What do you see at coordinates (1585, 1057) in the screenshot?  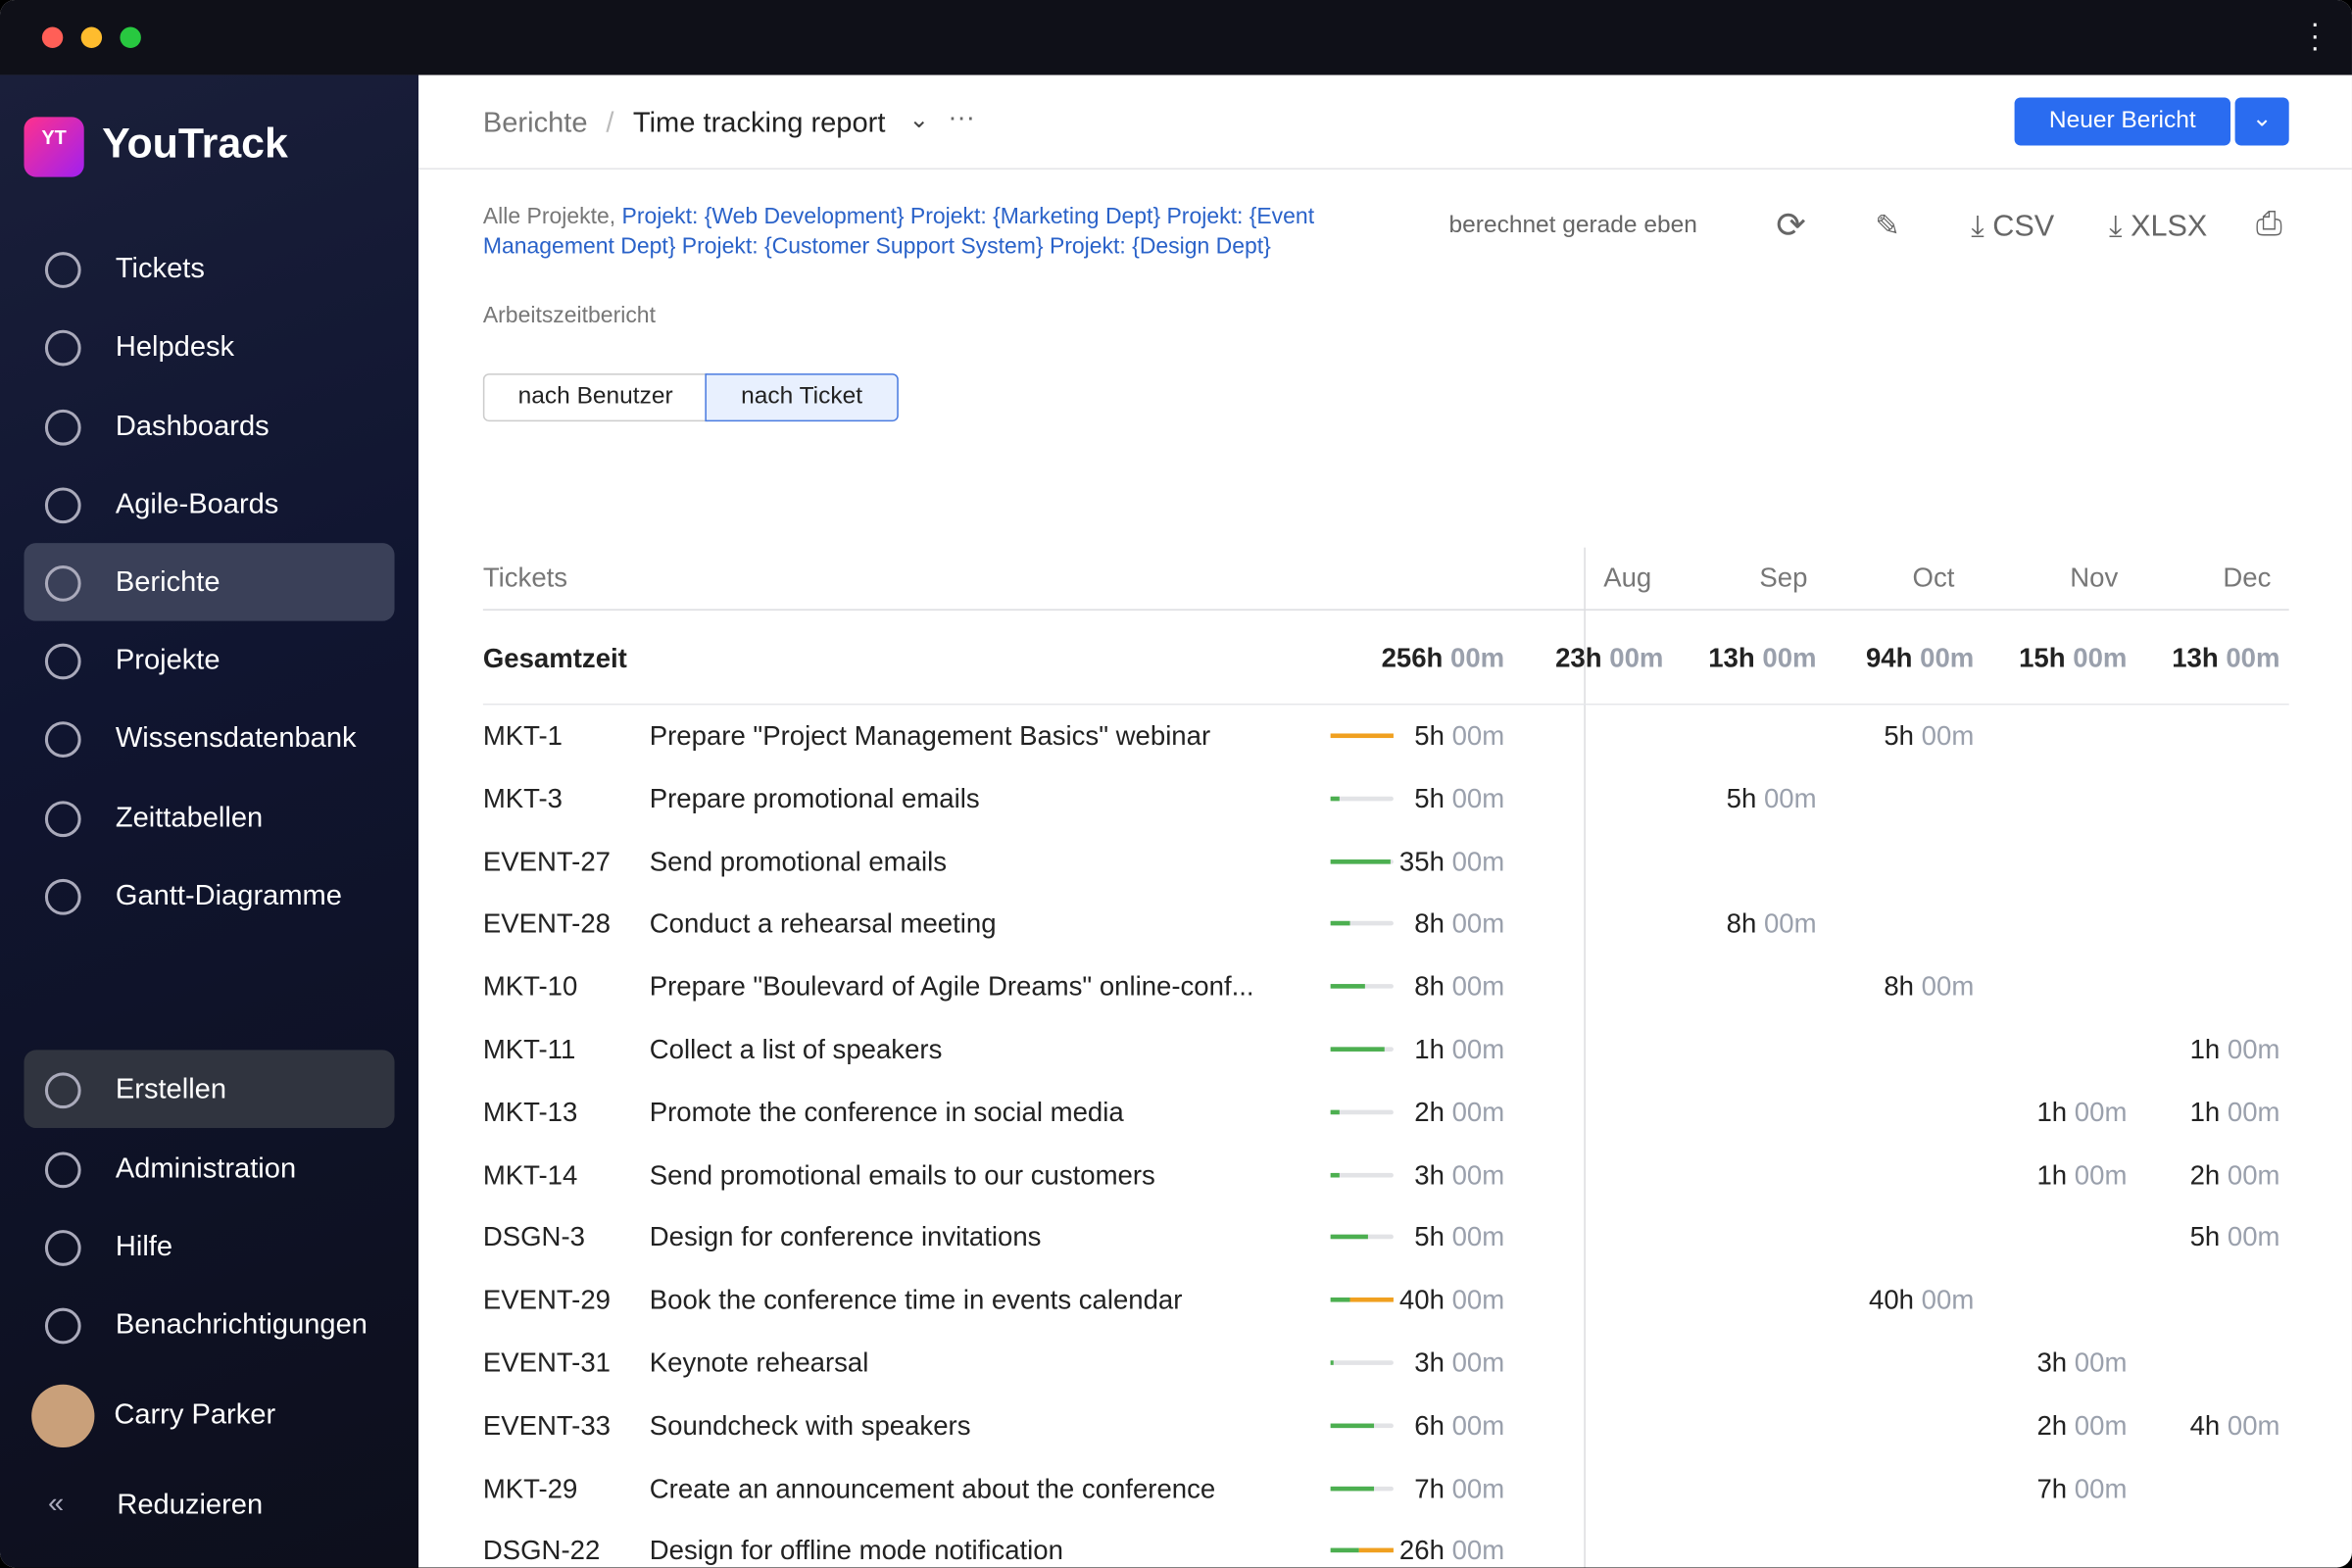 I see `column-divider` at bounding box center [1585, 1057].